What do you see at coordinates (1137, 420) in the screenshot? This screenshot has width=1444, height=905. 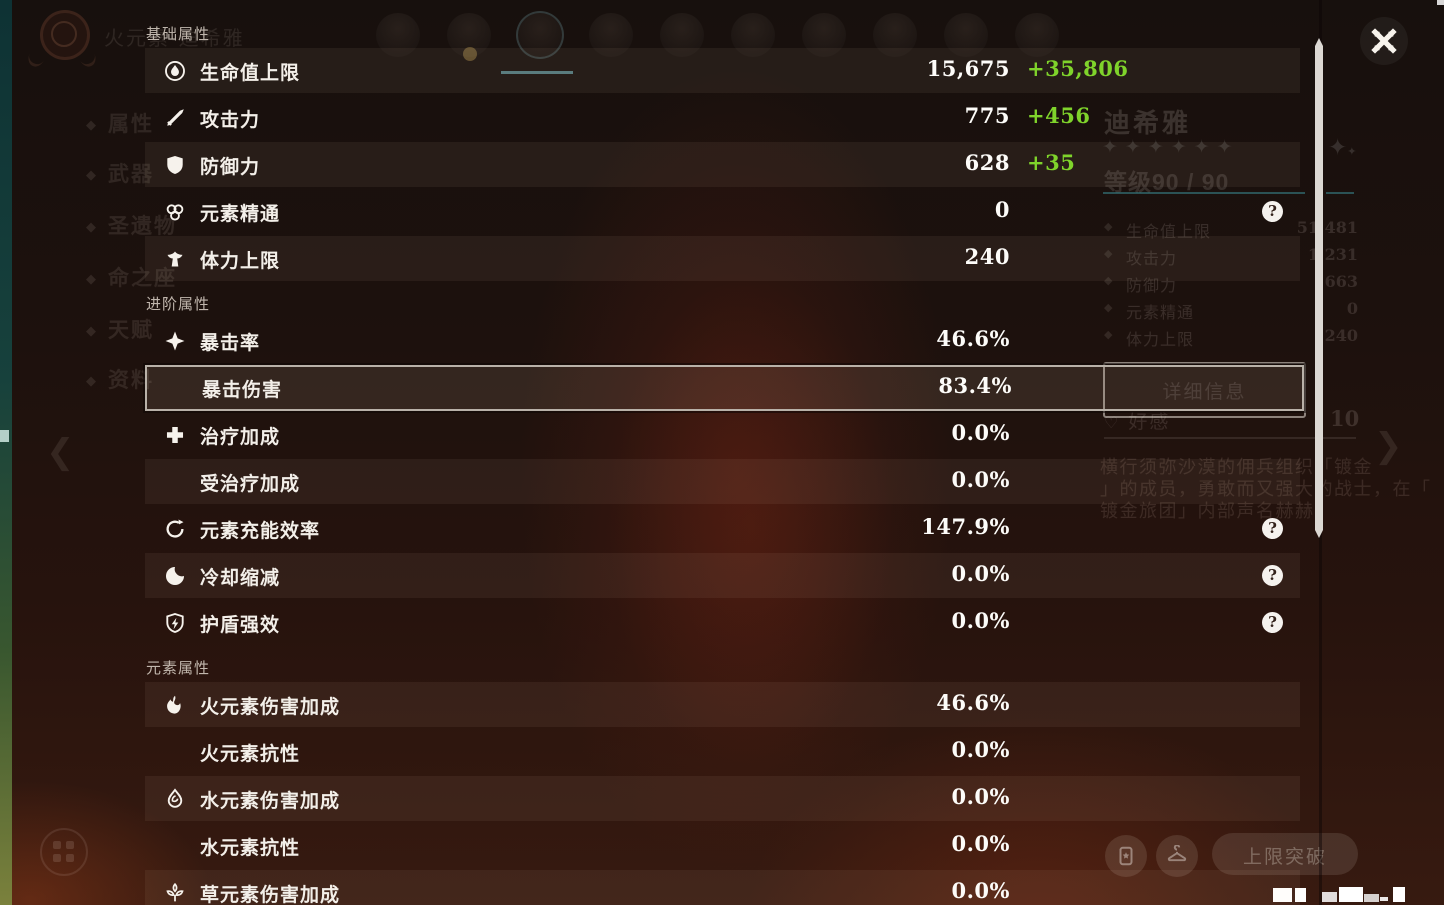 I see `friendship-row: ♡ 好感` at bounding box center [1137, 420].